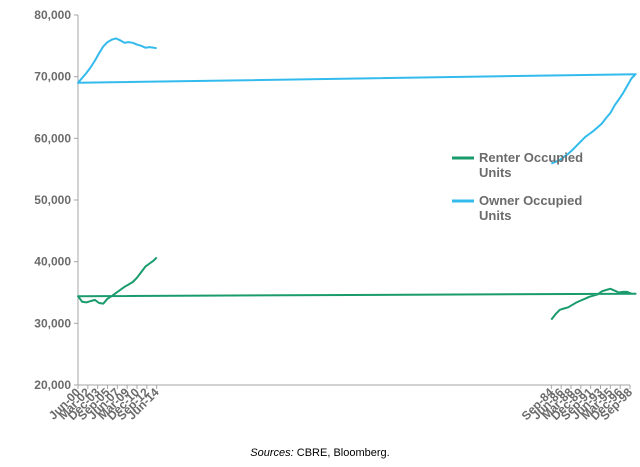 Image resolution: width=640 pixels, height=467 pixels. I want to click on legend-label: Renter Occupied, so click(531, 157).